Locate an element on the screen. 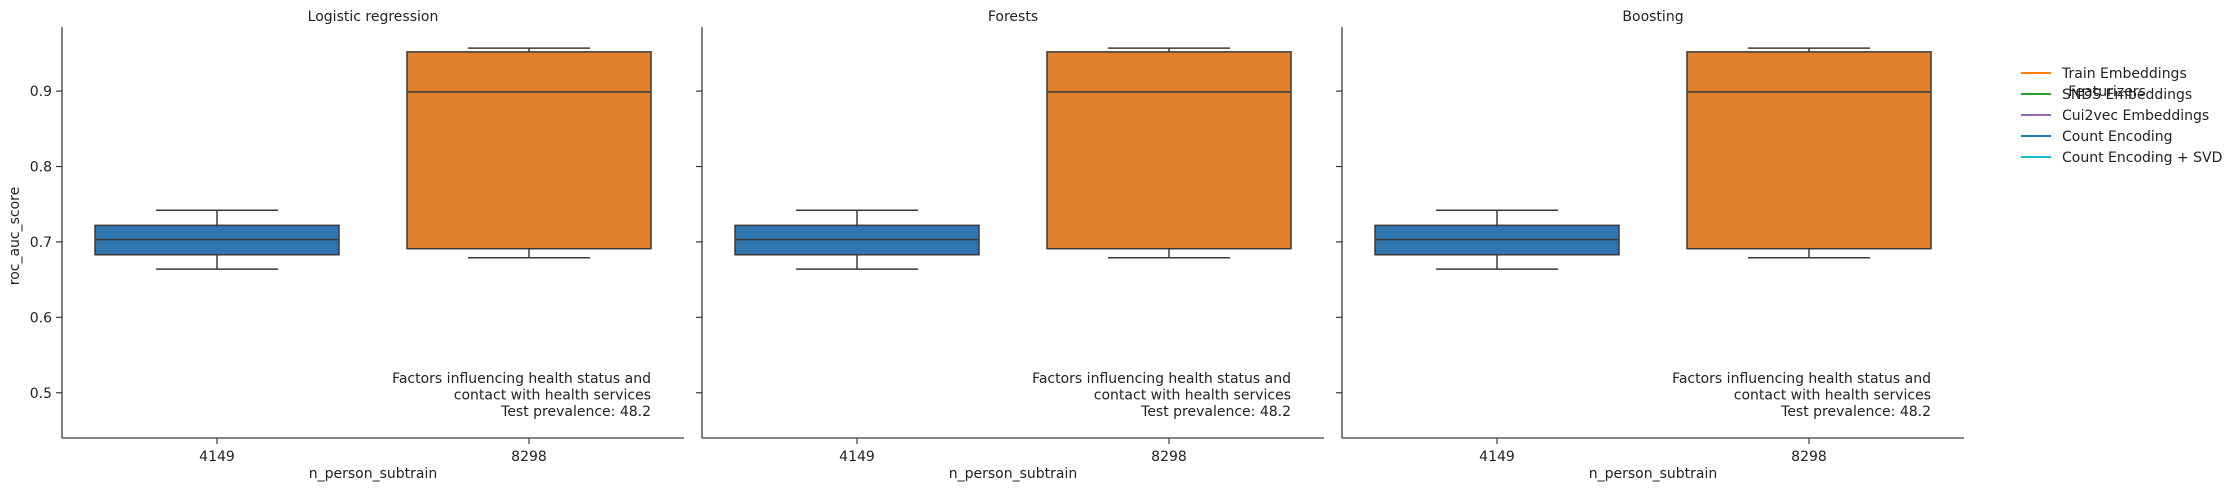 The height and width of the screenshot is (490, 2229). legend-entry: Count Encoding + SVD is located at coordinates (2121, 158).